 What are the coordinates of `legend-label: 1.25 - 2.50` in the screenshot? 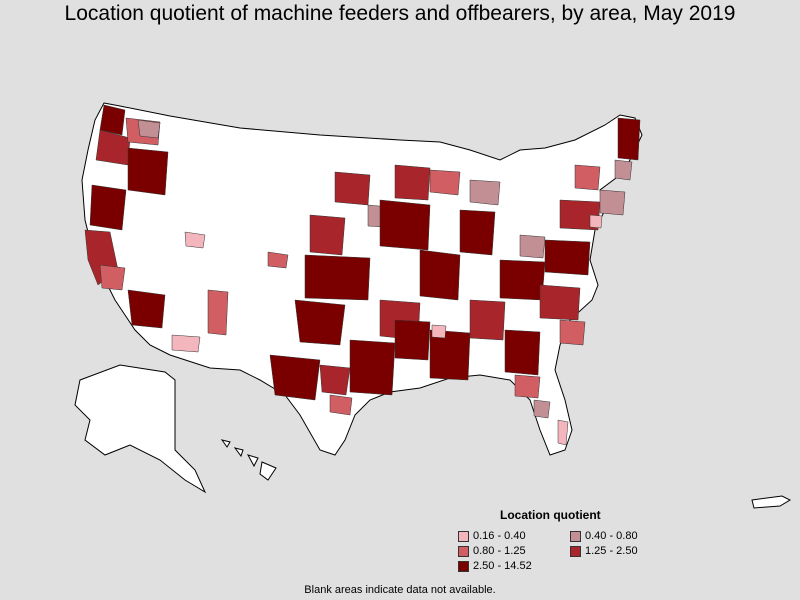 It's located at (611, 551).